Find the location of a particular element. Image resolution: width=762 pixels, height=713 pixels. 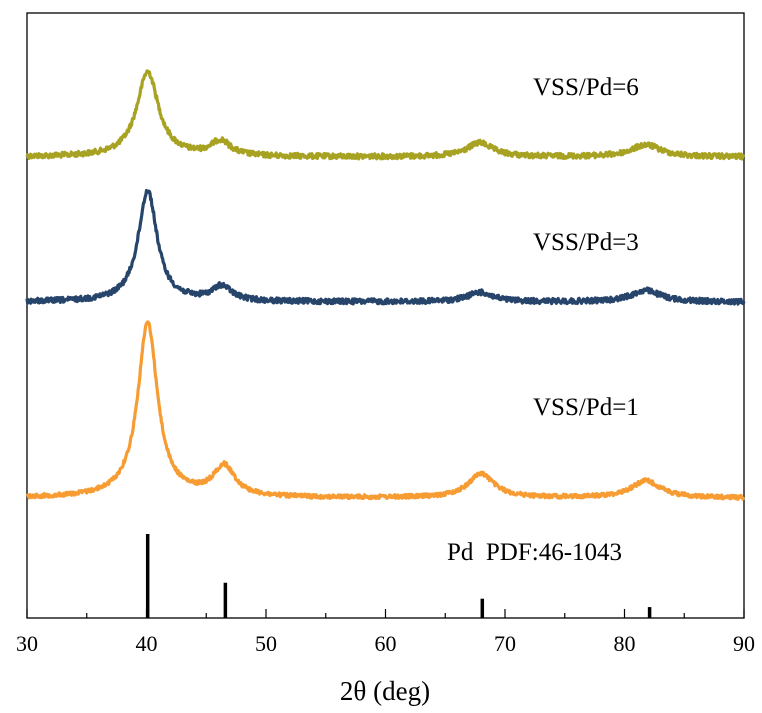

reference-label: Pd PDF:46-1043 is located at coordinates (534, 552).